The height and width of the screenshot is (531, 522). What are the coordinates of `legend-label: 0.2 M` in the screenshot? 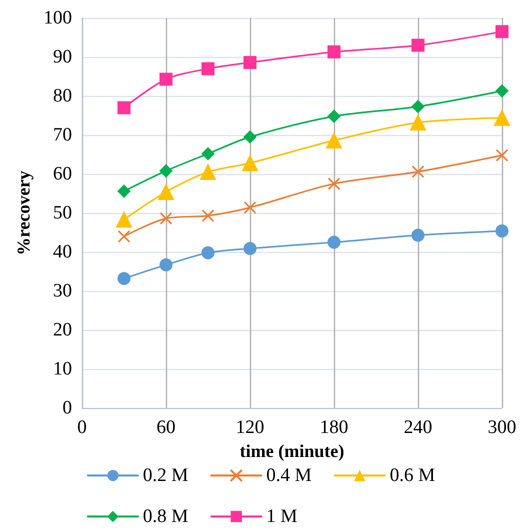 It's located at (165, 475).